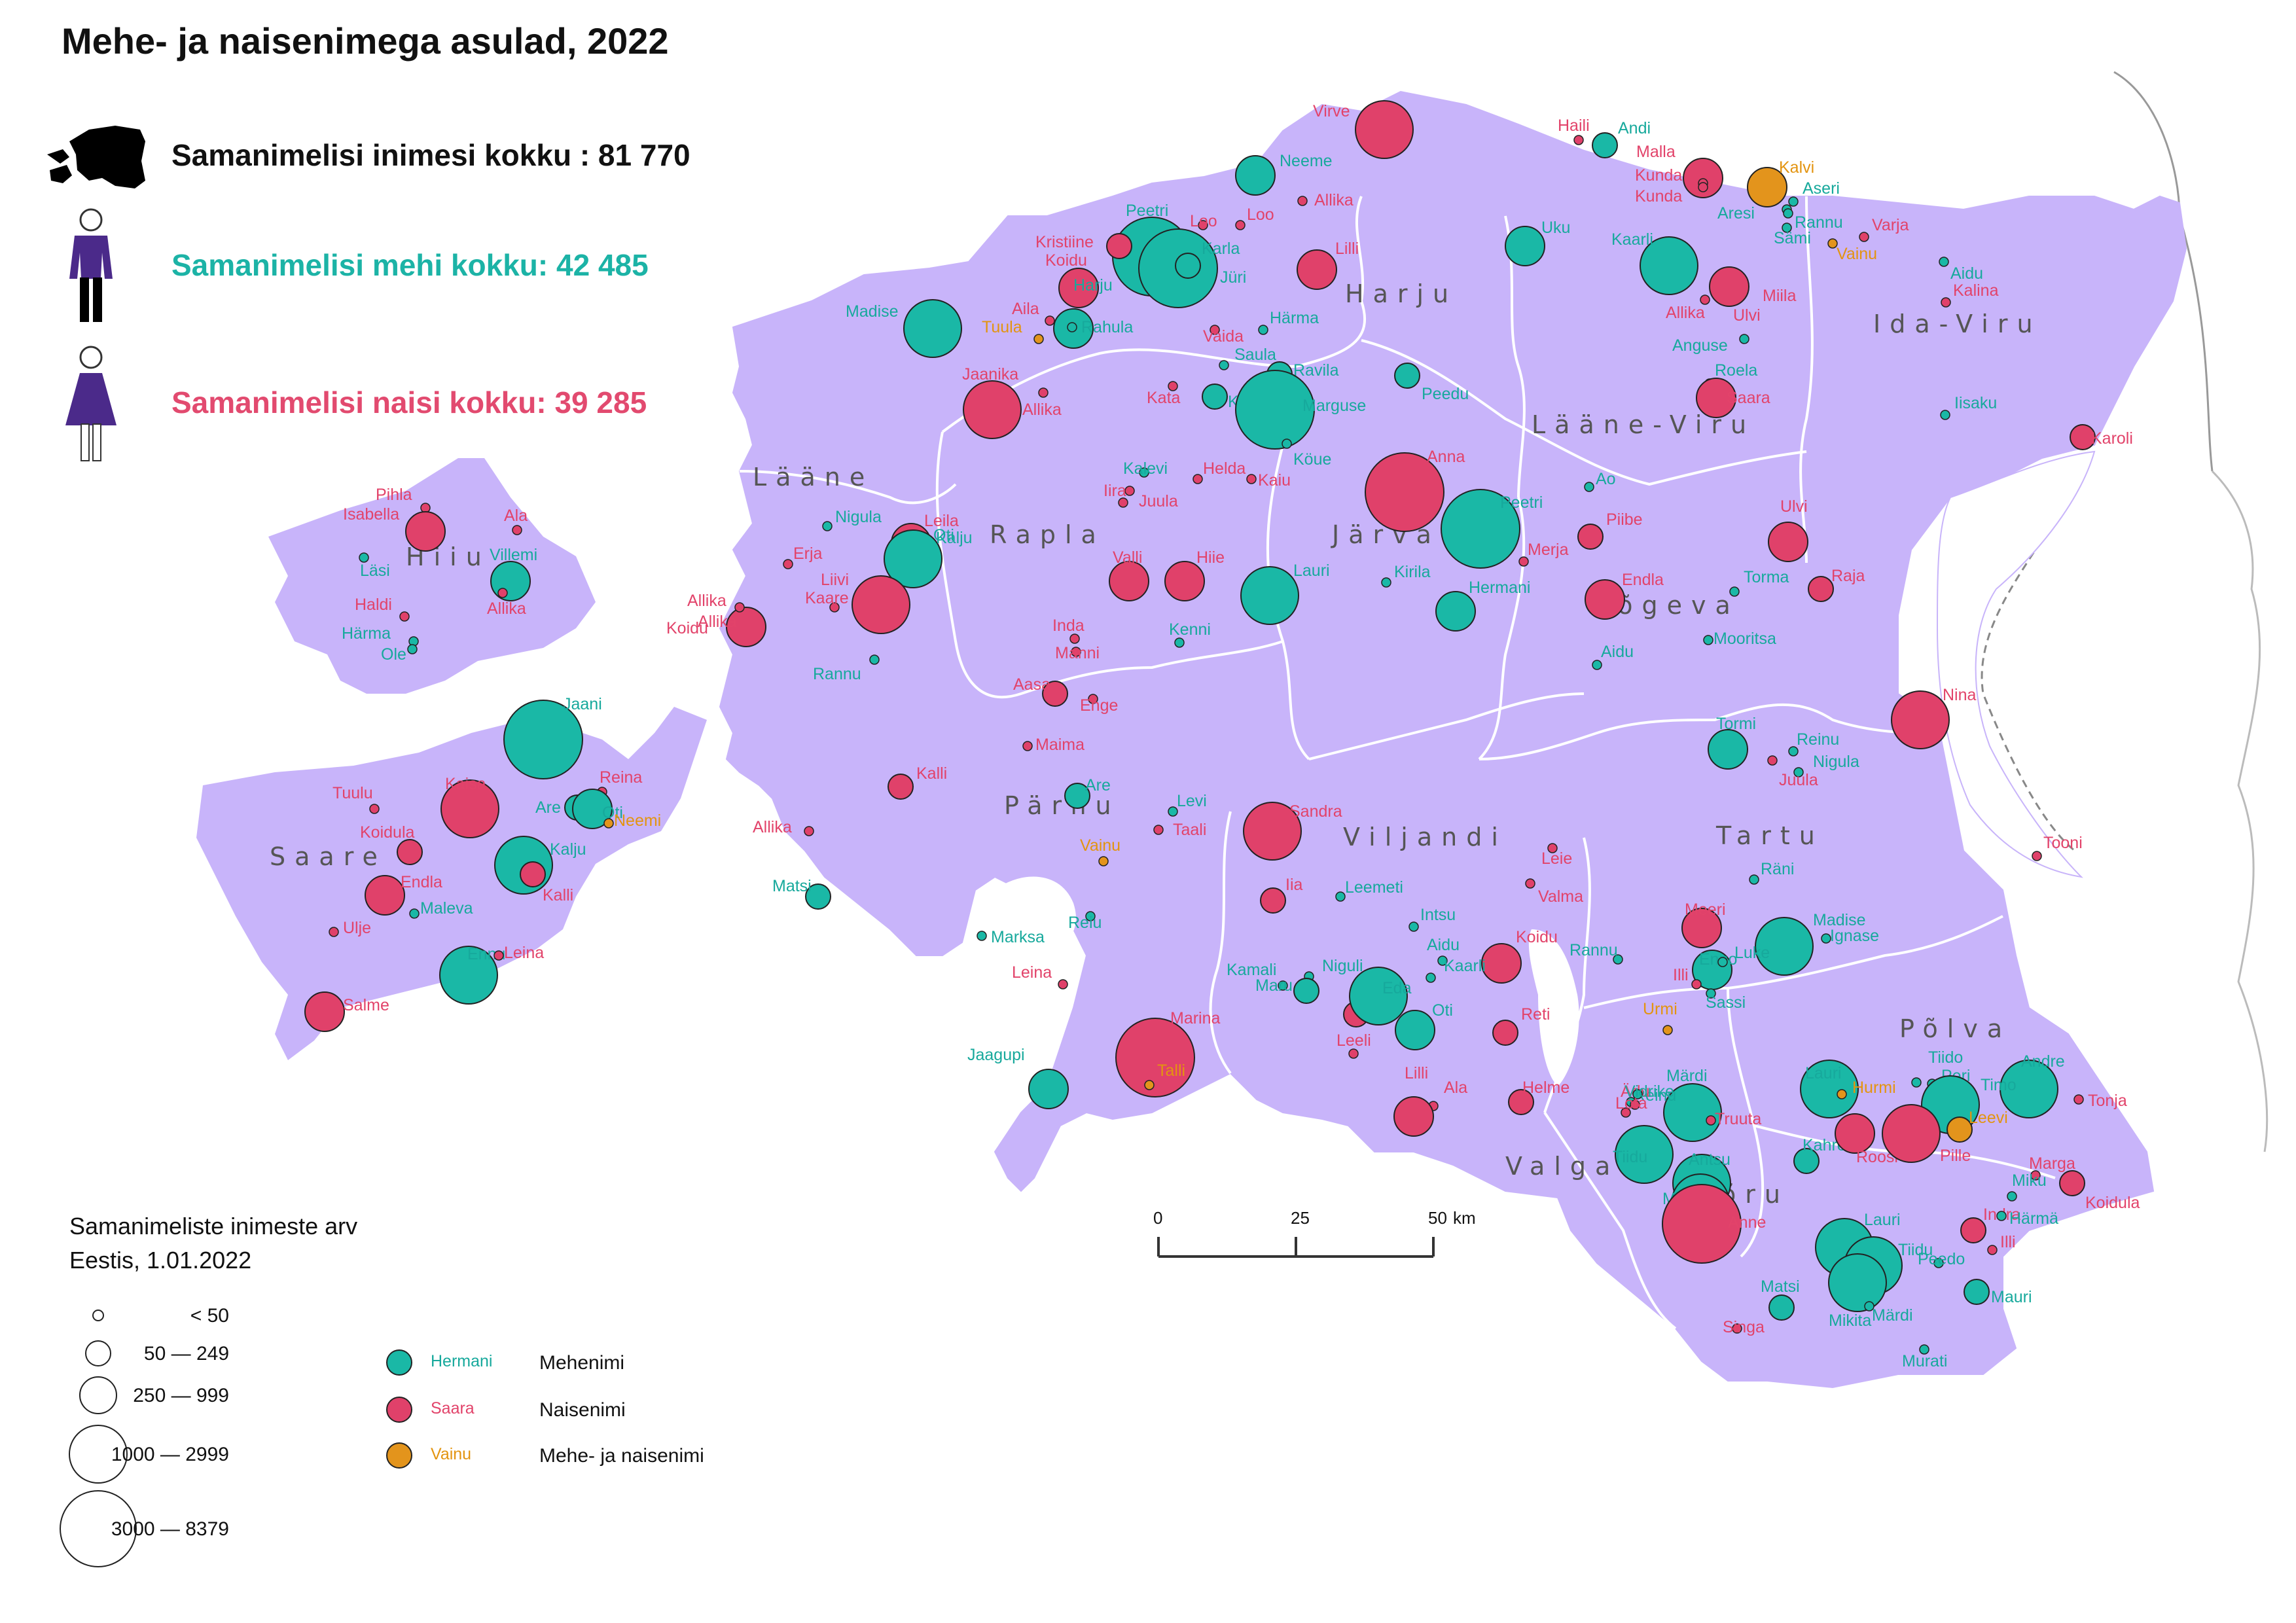  I want to click on place-label: Hiie, so click(1210, 557).